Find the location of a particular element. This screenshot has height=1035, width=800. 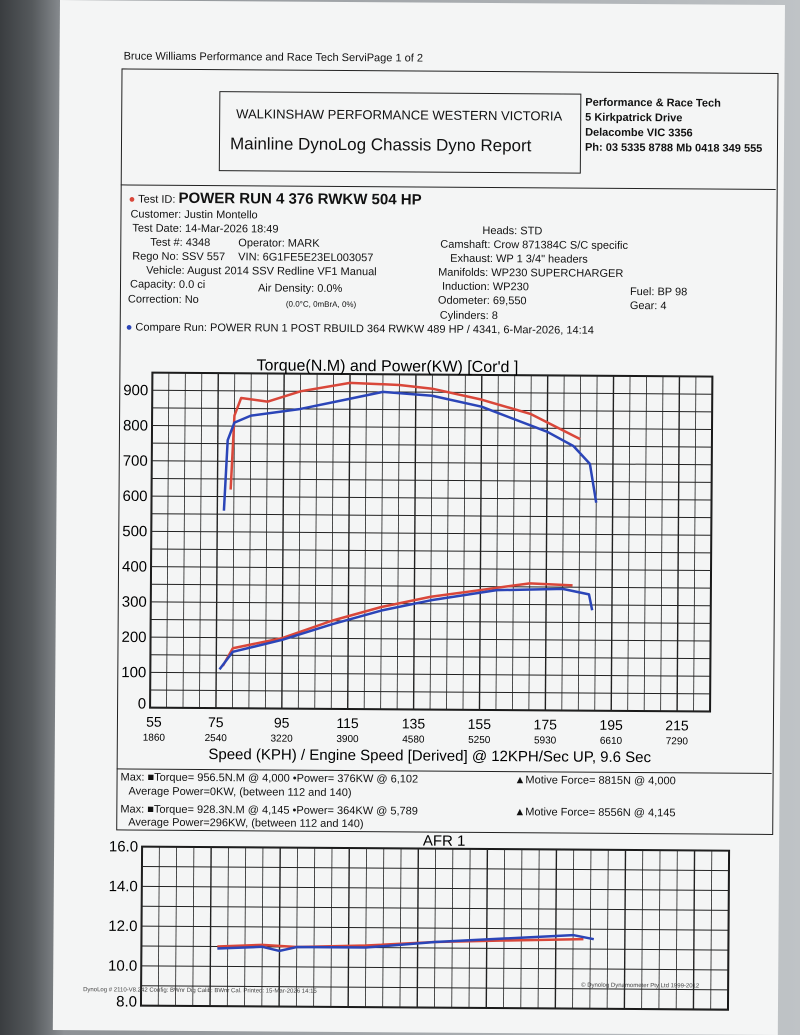

air-density: Air Density: 0.0% is located at coordinates (300, 288).